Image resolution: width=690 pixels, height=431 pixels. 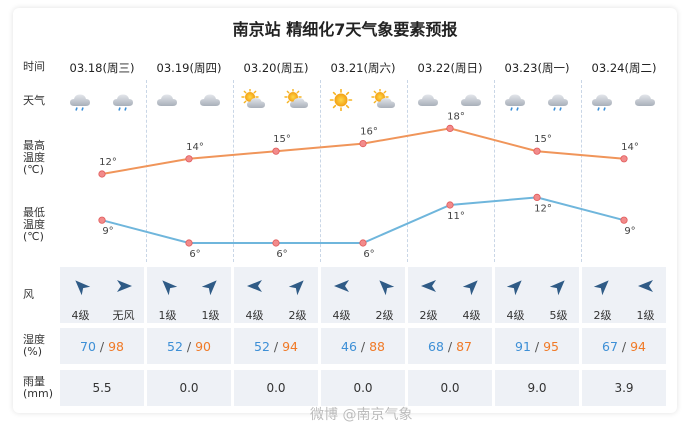 I want to click on humidity-low: 46, so click(x=349, y=346).